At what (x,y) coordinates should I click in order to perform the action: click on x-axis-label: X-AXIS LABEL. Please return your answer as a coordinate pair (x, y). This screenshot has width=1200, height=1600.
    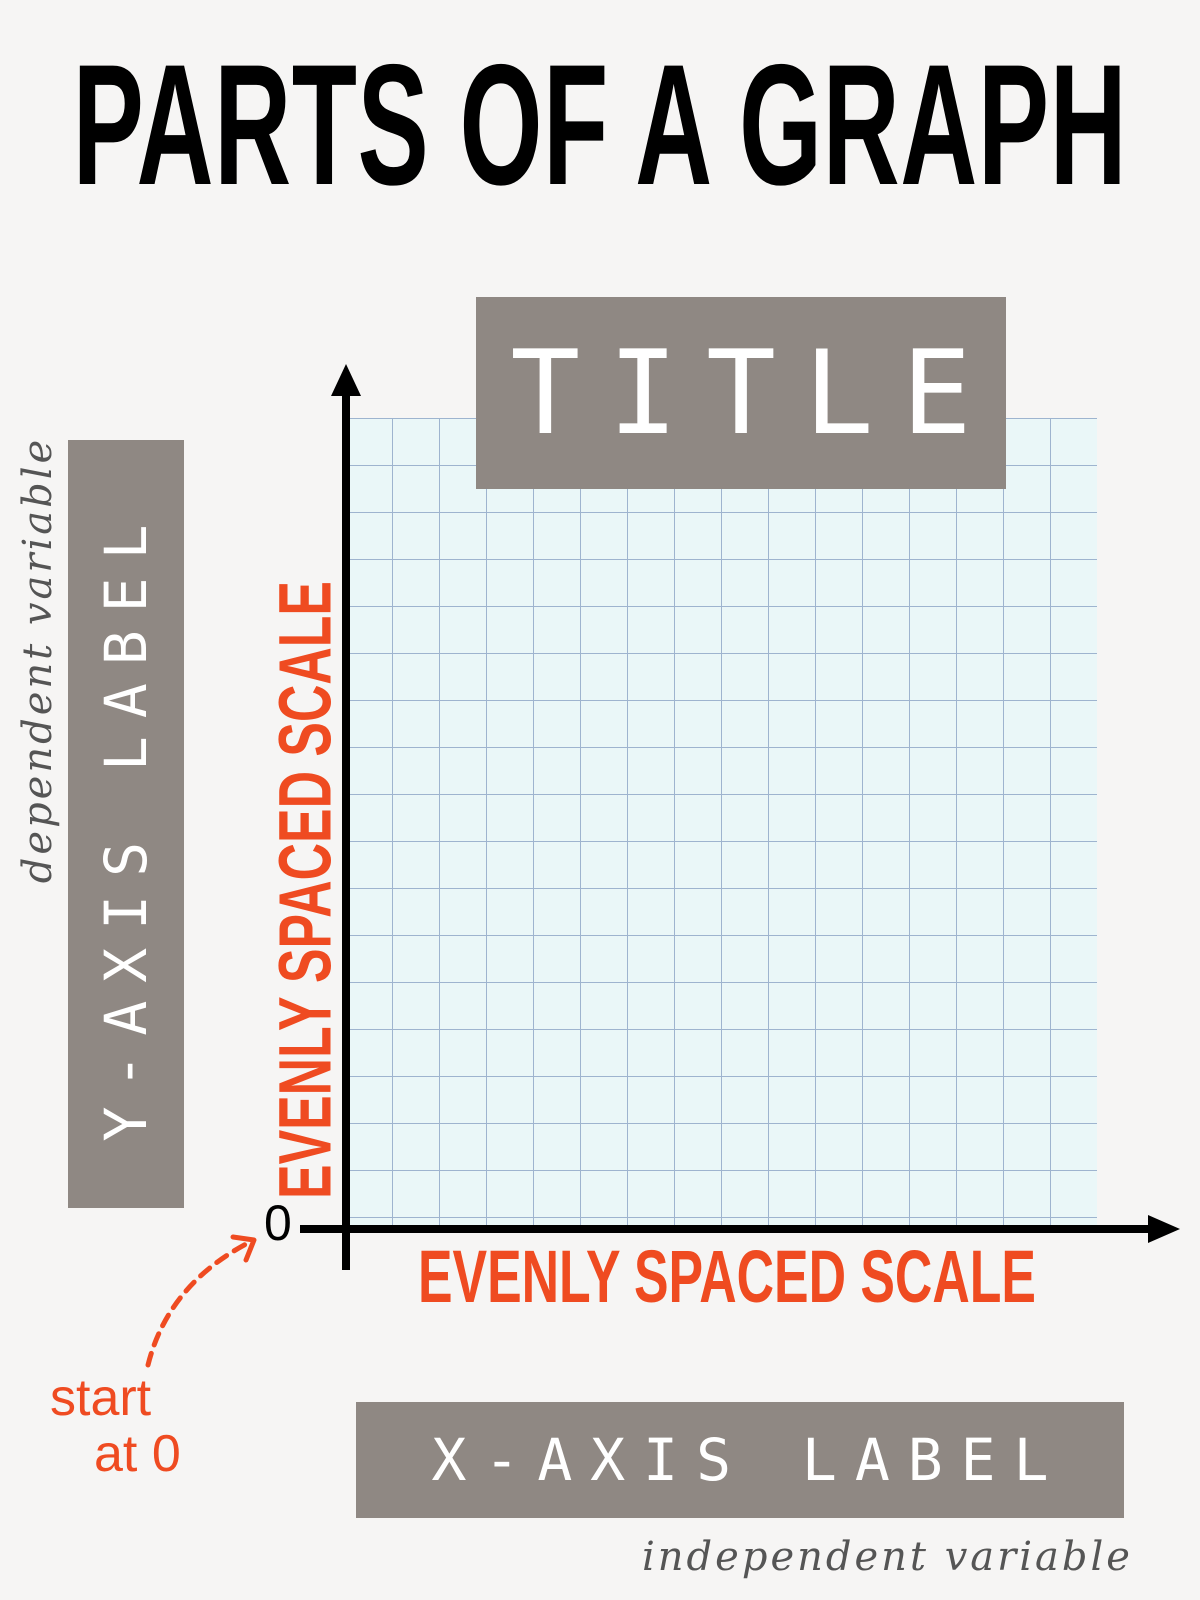
    Looking at the image, I should click on (740, 1460).